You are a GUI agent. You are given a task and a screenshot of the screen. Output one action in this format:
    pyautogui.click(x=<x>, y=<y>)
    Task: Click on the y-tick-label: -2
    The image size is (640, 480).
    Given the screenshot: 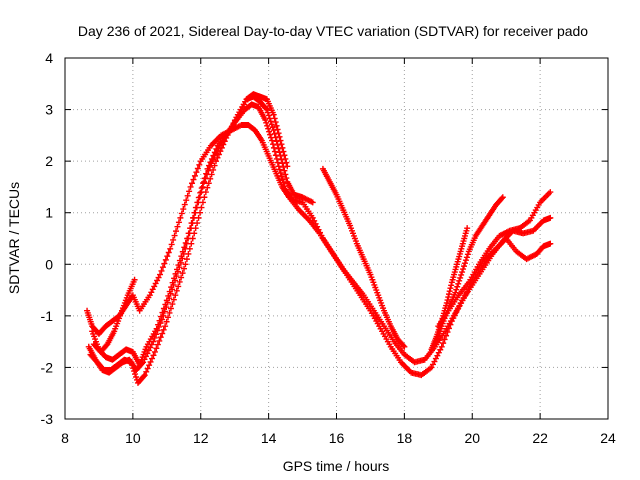 What is the action you would take?
    pyautogui.click(x=47, y=367)
    